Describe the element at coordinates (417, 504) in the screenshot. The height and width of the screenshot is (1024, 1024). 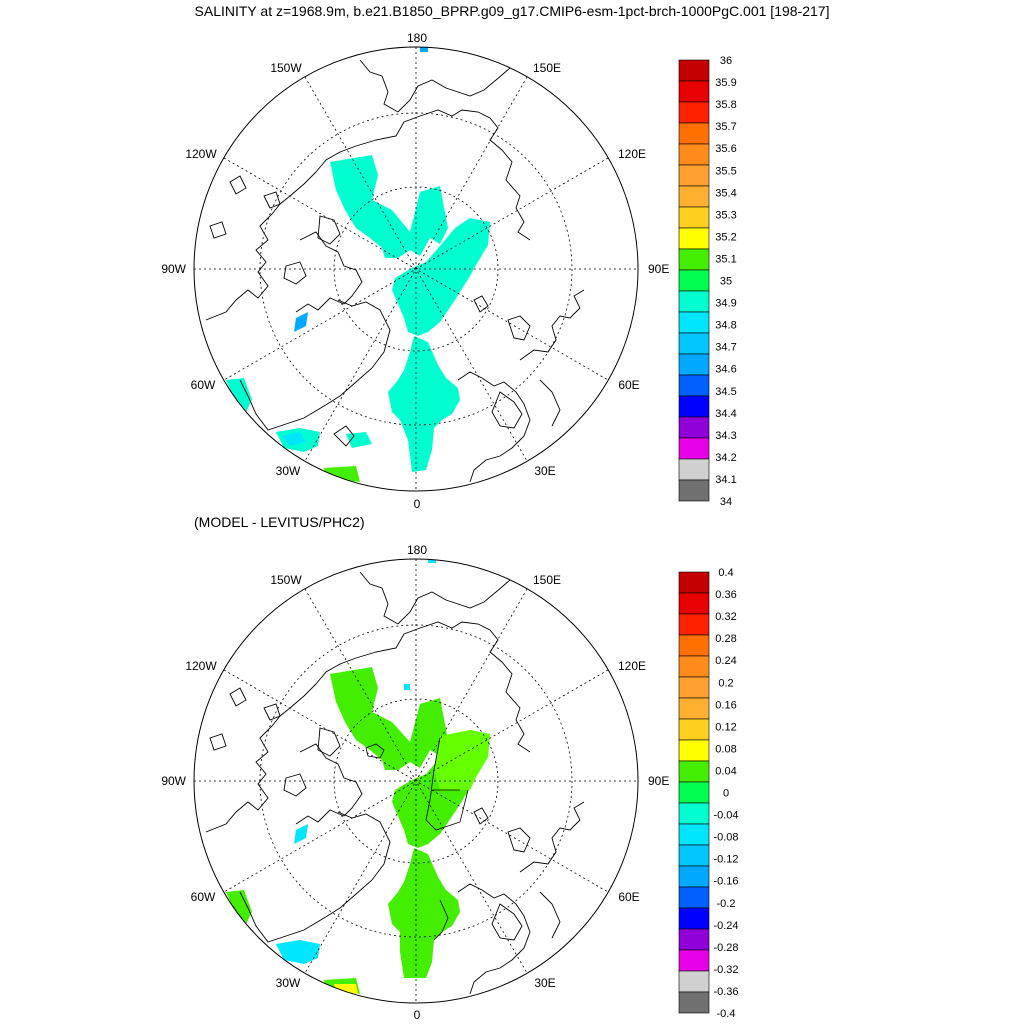
I see `lon-label-0: 0` at that location.